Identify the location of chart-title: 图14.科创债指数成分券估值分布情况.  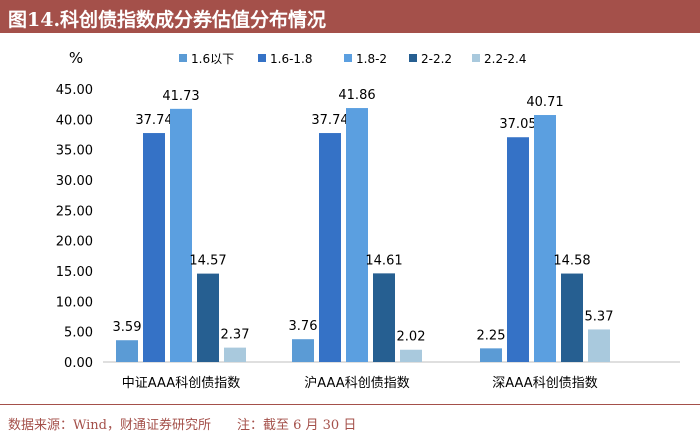
(167, 20).